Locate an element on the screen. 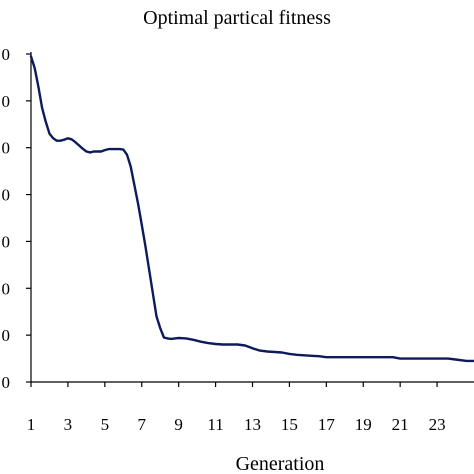 The height and width of the screenshot is (474, 474). x-tick-label: 1 is located at coordinates (31, 424).